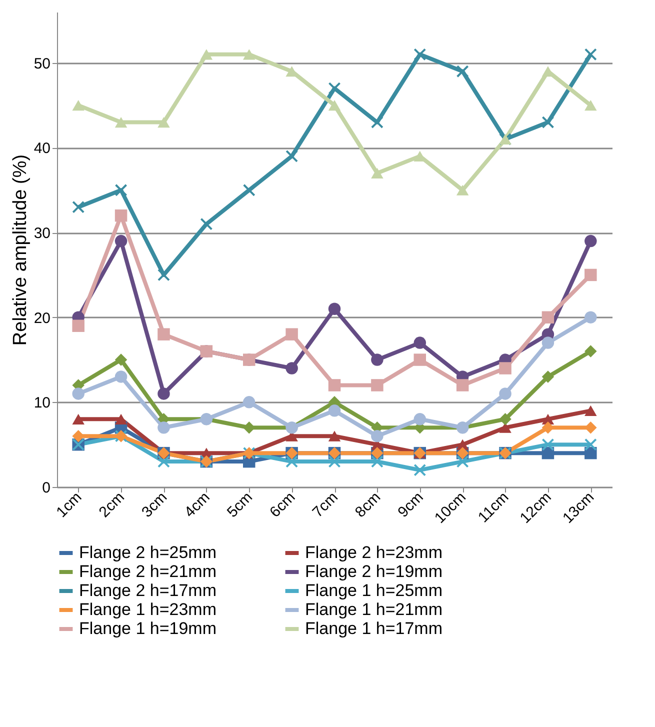 This screenshot has height=727, width=655. Describe the element at coordinates (410, 504) in the screenshot. I see `x-tick-label: 9cm` at that location.